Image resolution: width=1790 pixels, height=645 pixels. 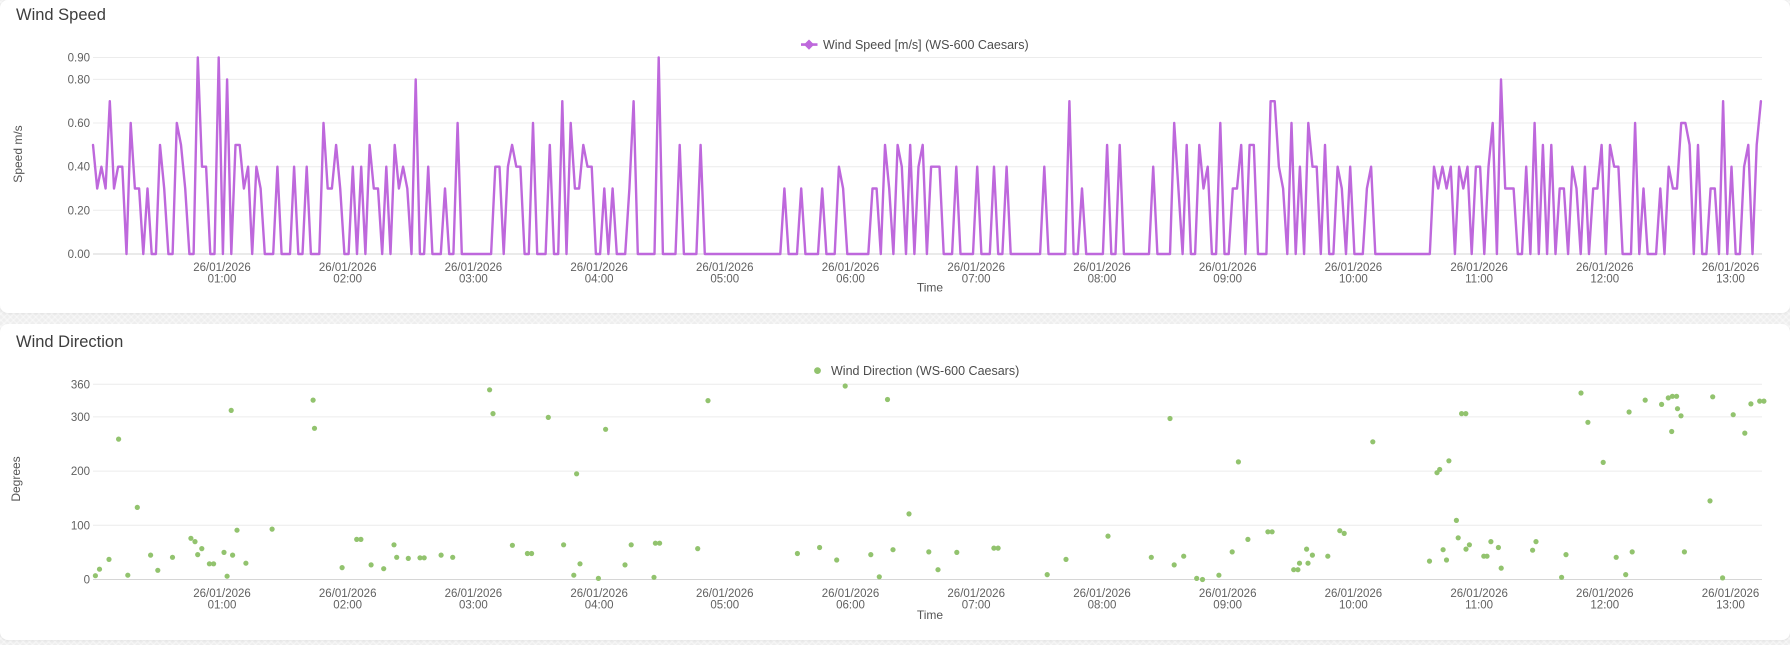 I want to click on svg-text: 0.60, so click(x=79, y=124).